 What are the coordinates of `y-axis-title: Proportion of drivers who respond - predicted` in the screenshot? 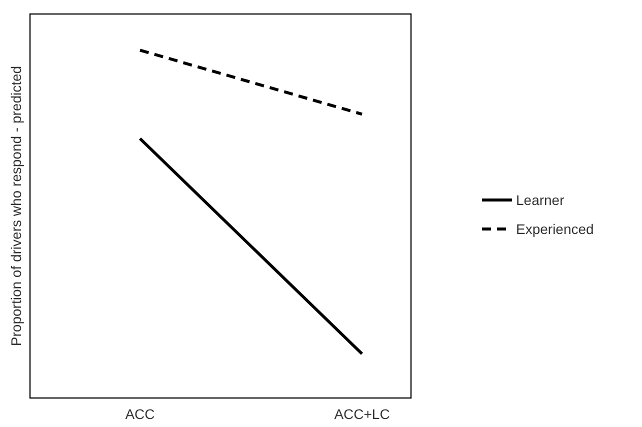 It's located at (16, 206).